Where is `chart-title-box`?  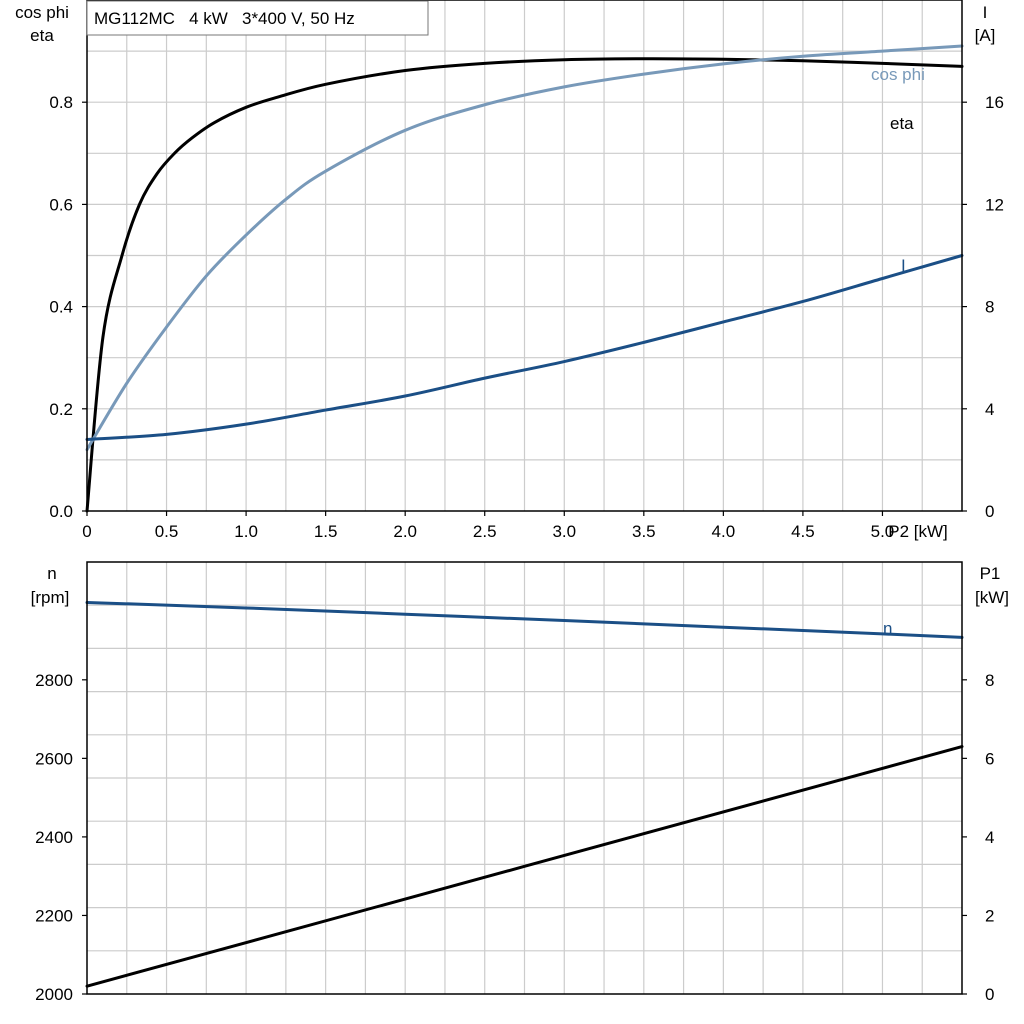 chart-title-box is located at coordinates (257, 18).